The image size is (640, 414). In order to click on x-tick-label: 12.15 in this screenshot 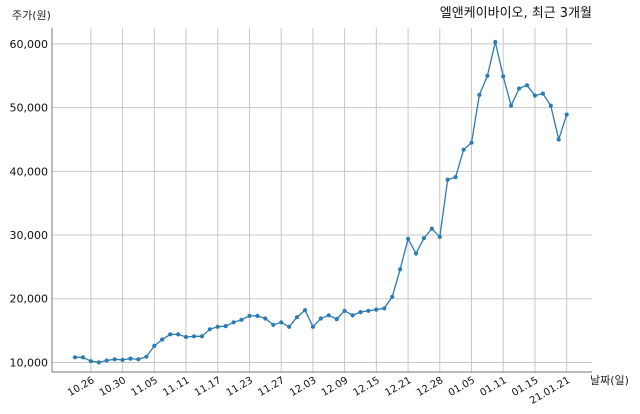, I will do `click(367, 387)`.